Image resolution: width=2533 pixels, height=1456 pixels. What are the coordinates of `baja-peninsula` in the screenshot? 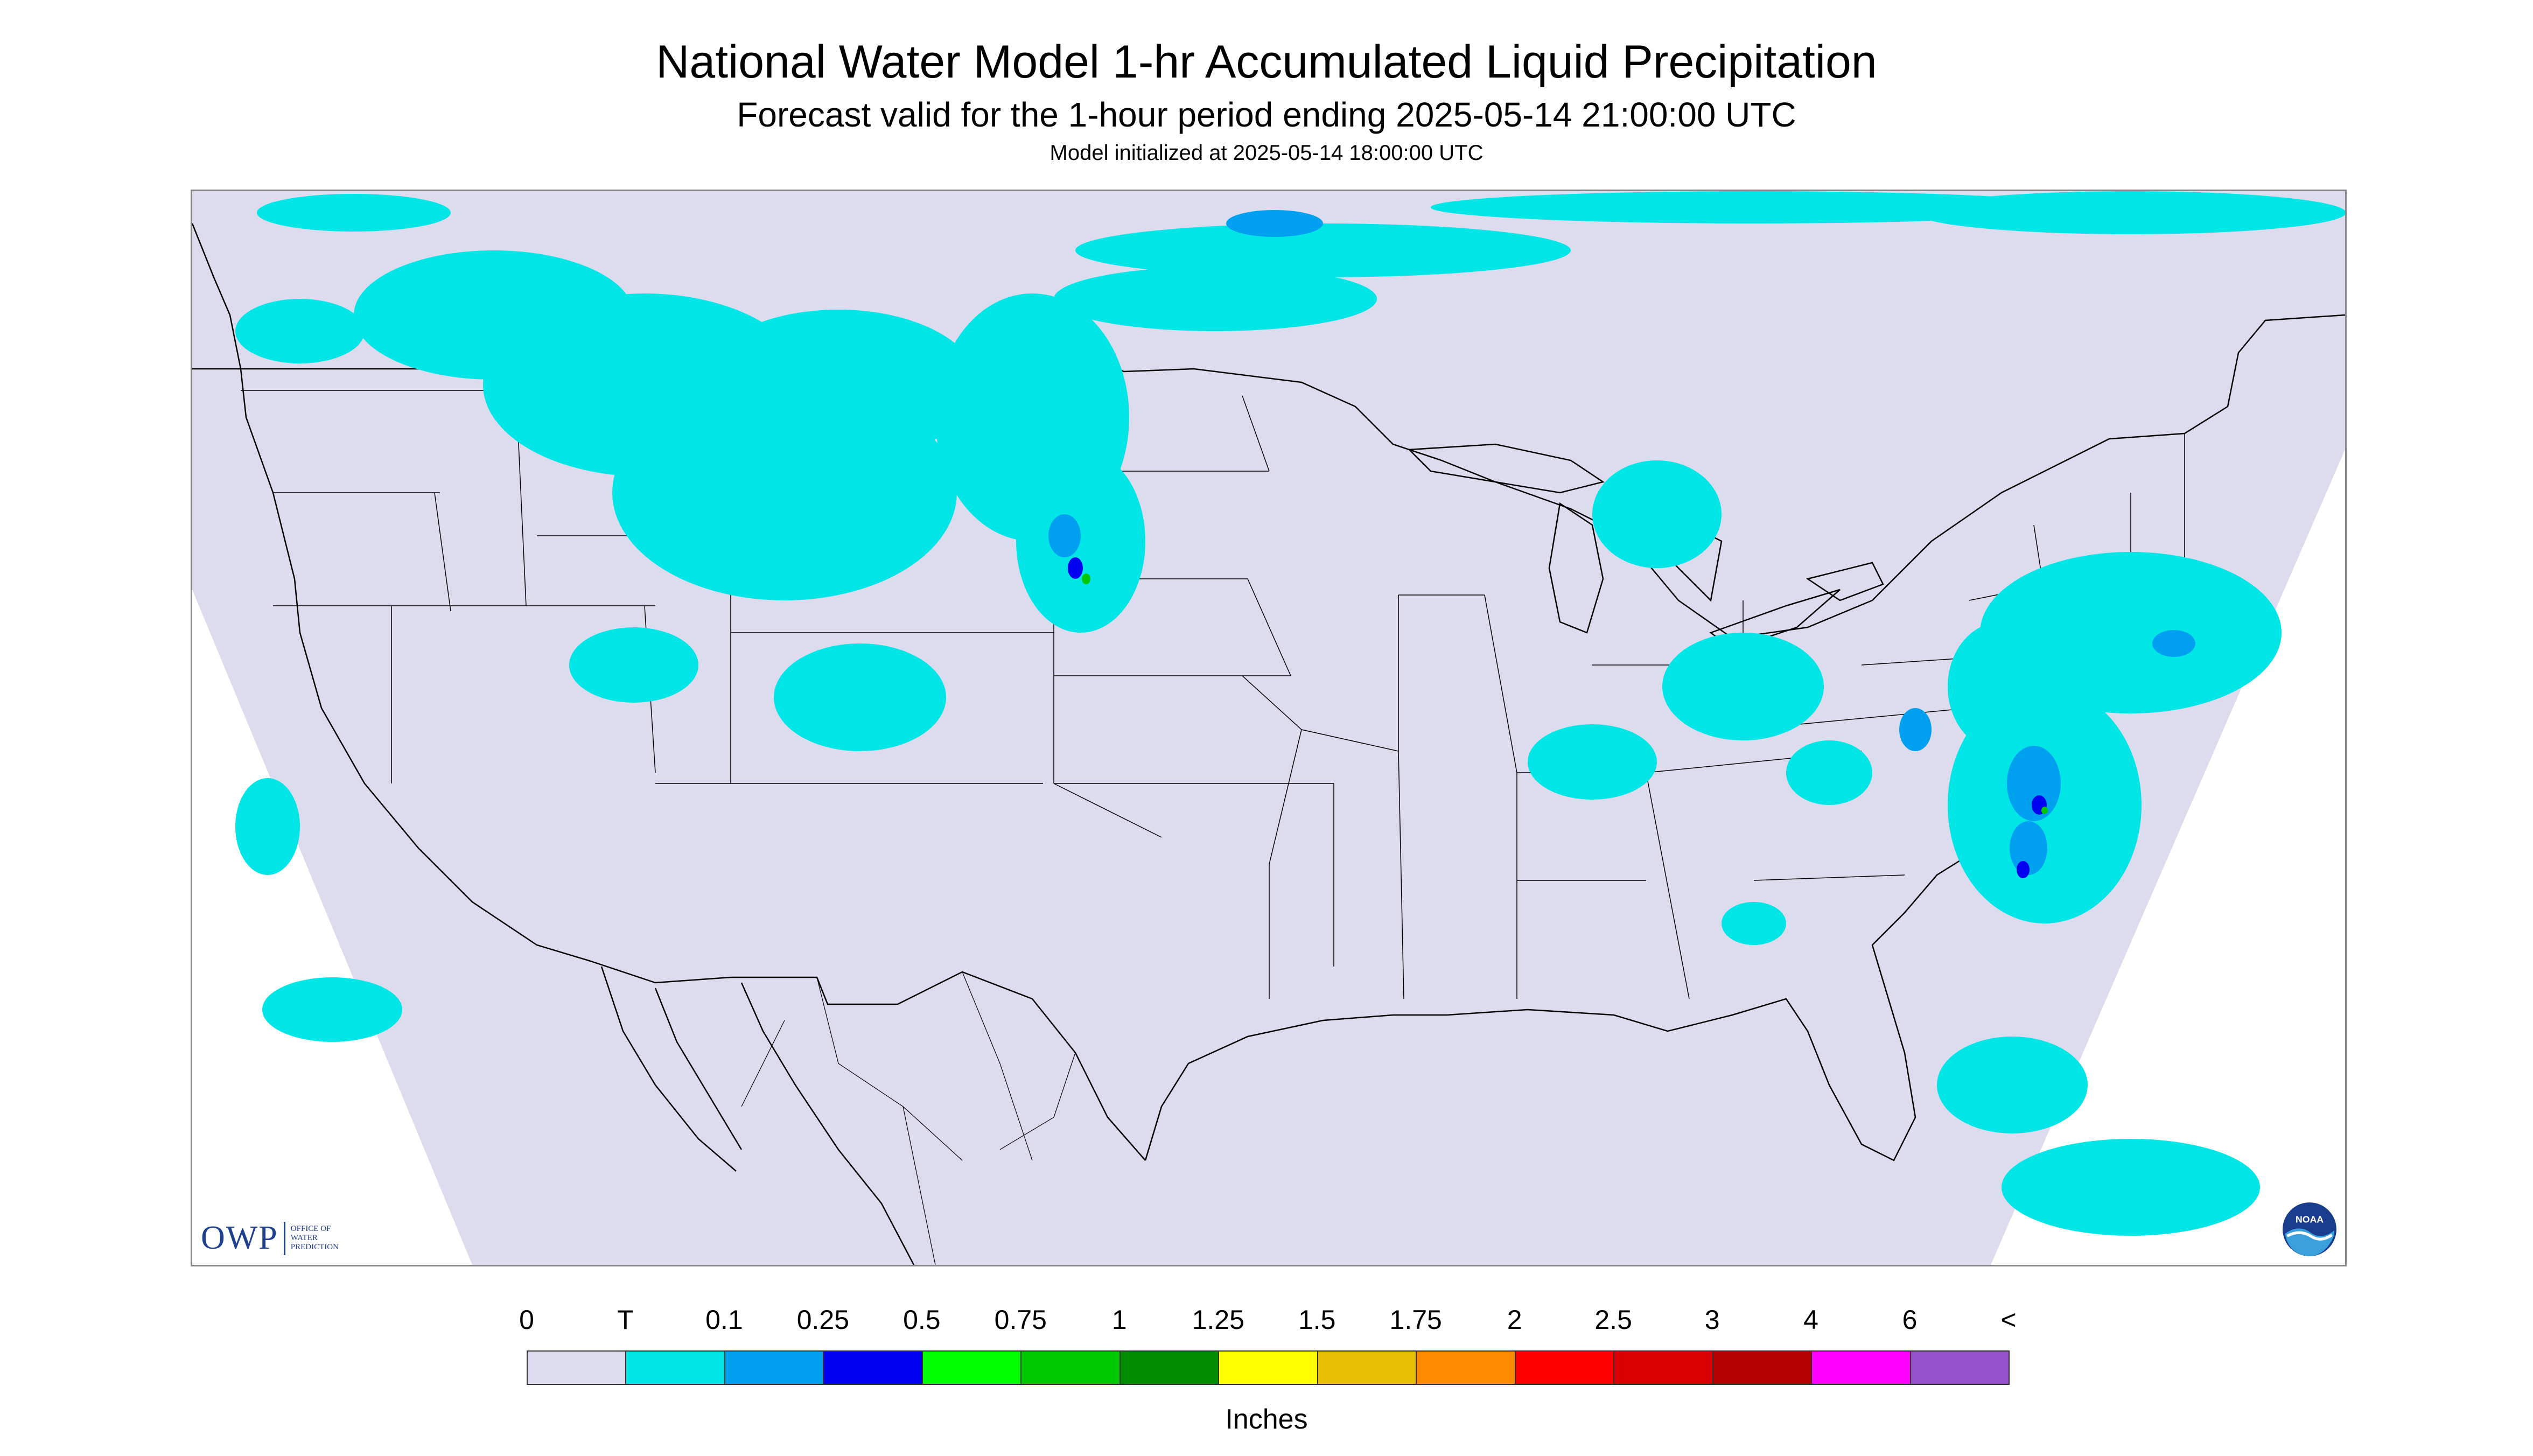 It's located at (672, 1069).